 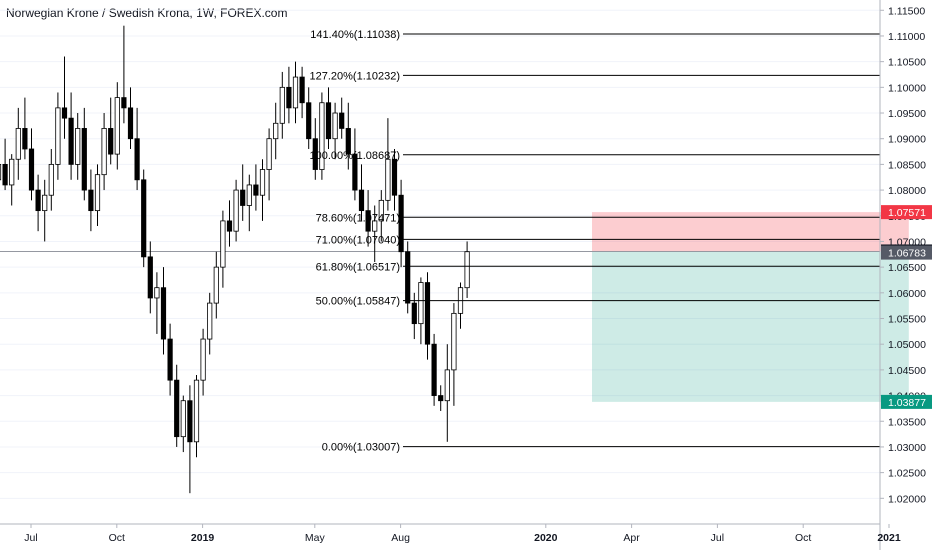 I want to click on price-tick-label: 1.11500, so click(x=906, y=11).